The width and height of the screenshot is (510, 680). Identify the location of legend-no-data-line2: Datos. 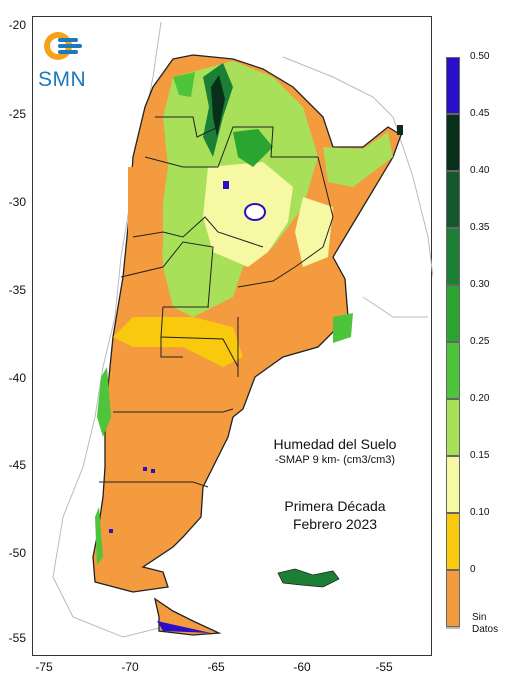
(485, 629).